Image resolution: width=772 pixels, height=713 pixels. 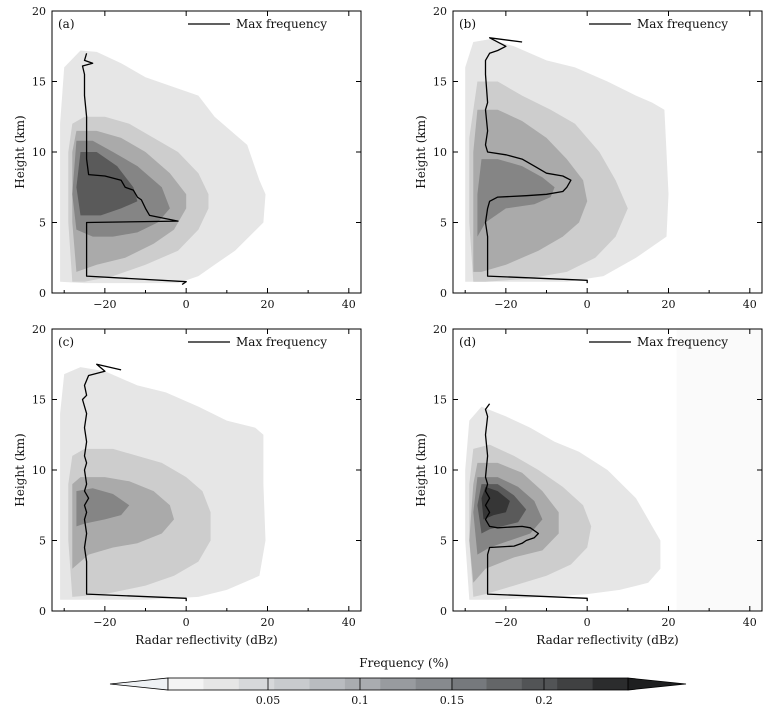 What do you see at coordinates (139, 684) in the screenshot?
I see `colorbar-extend-left` at bounding box center [139, 684].